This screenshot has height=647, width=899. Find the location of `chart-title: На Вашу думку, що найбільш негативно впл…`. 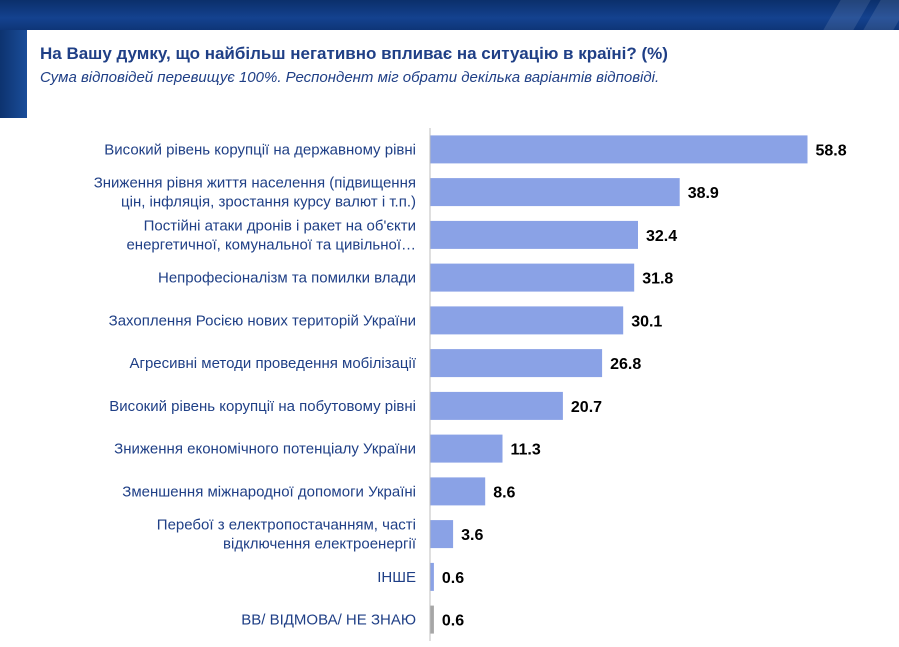

chart-title: На Вашу думку, що найбільш негативно впл… is located at coordinates (354, 53).